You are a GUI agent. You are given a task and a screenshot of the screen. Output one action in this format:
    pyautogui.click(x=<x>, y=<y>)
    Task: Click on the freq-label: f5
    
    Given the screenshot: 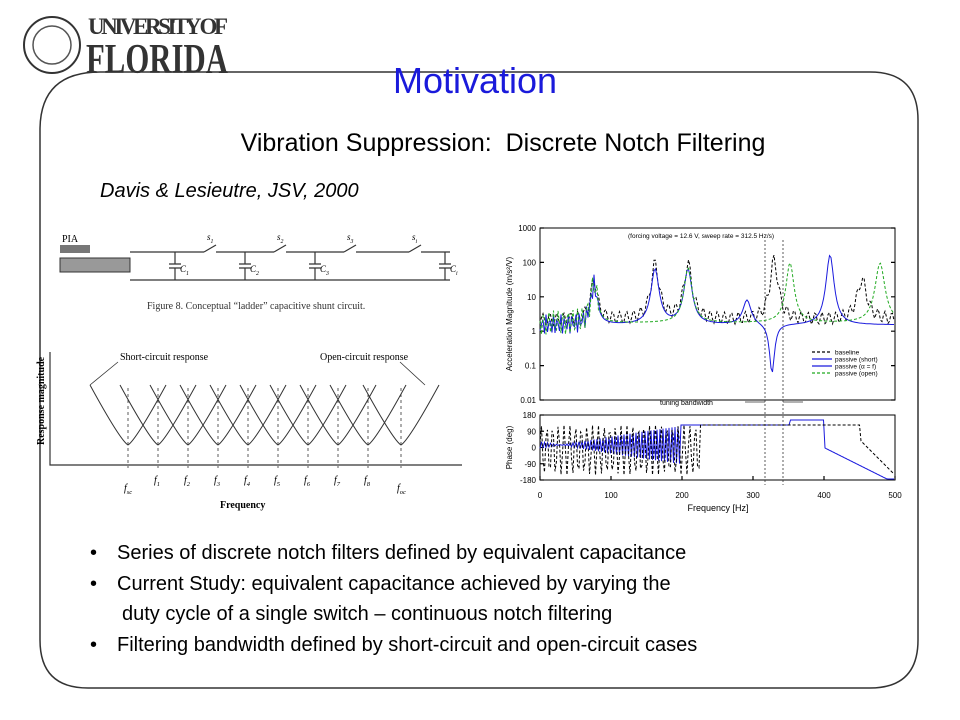 What is the action you would take?
    pyautogui.click(x=277, y=481)
    